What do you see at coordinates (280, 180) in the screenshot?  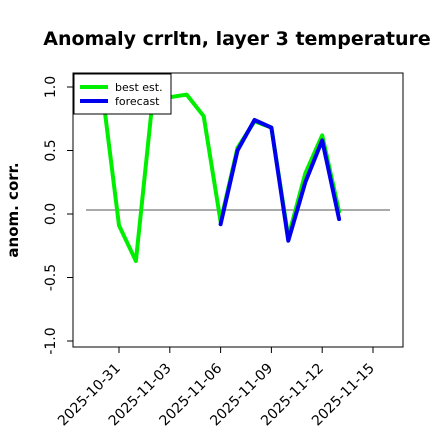 I see `series-line-forecast` at bounding box center [280, 180].